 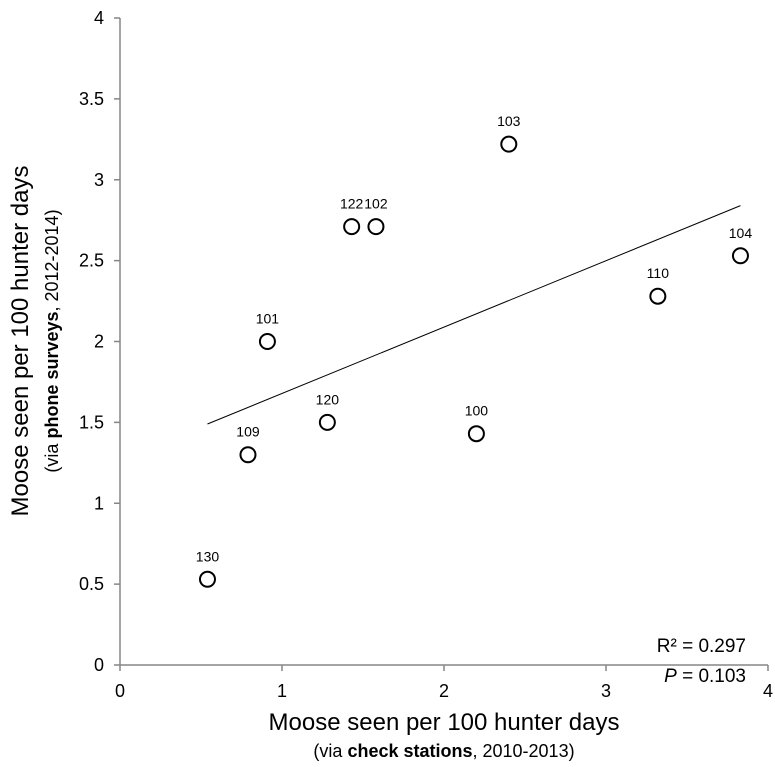 What do you see at coordinates (409, 751) in the screenshot?
I see `x-axis-subtitle-bold: check stations` at bounding box center [409, 751].